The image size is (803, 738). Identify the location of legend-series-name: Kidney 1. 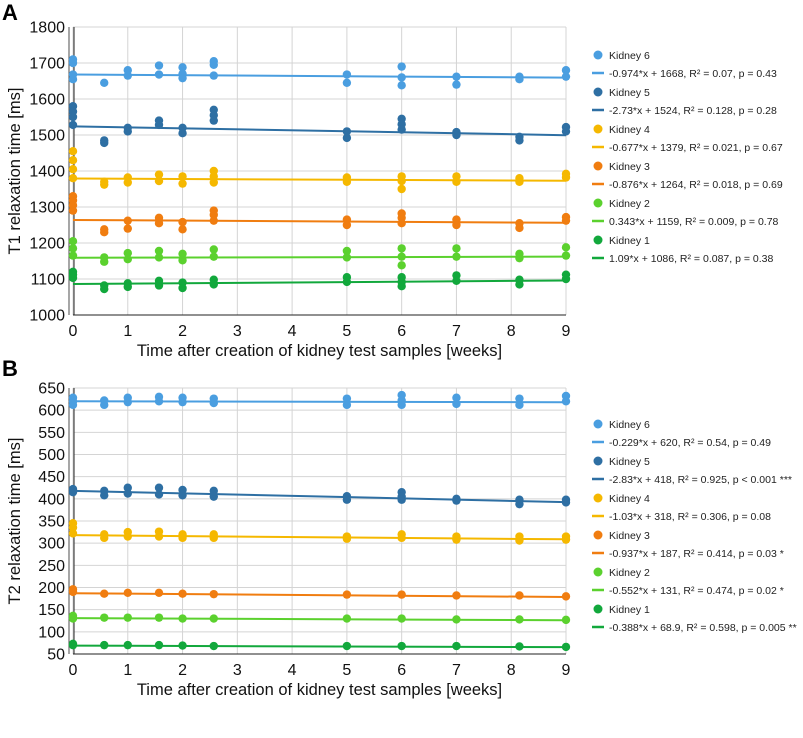
(629, 610).